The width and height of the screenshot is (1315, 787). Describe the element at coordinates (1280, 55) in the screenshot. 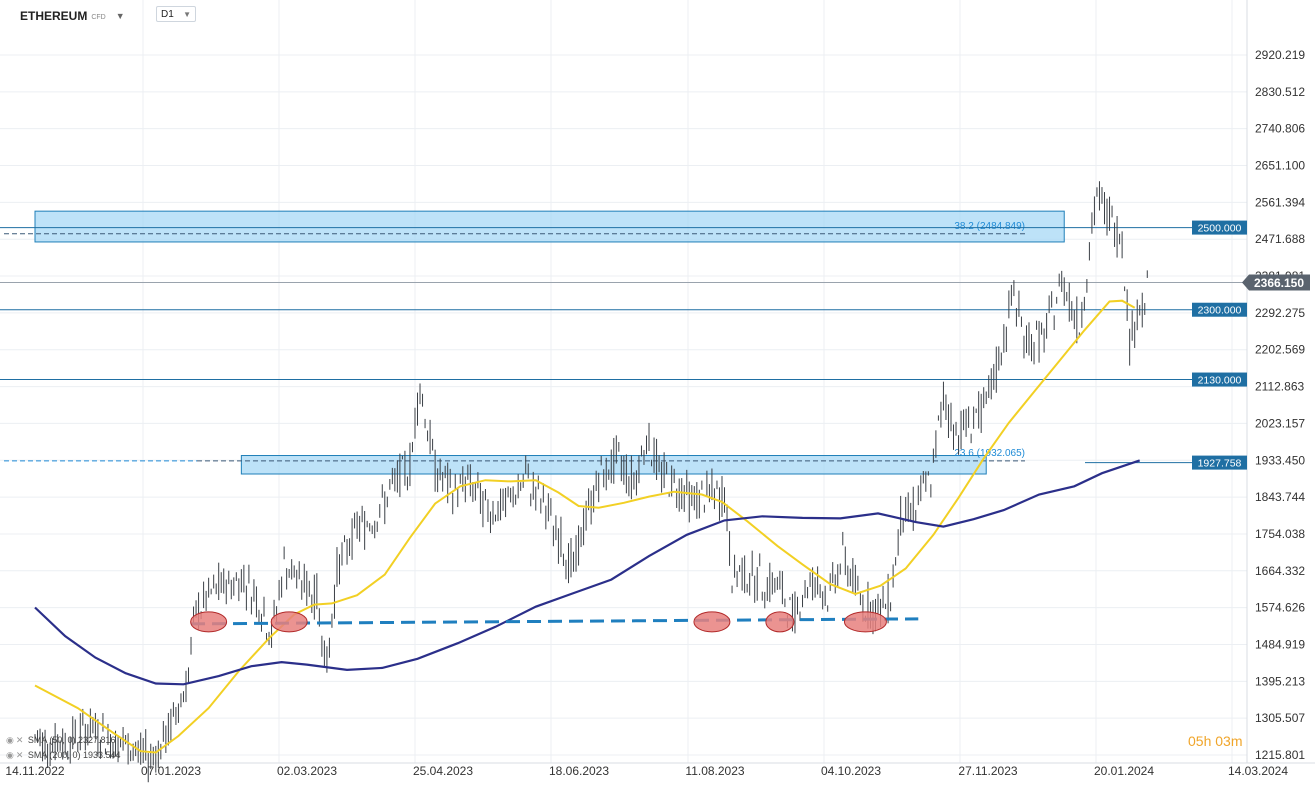

I see `y-tick-label: 2920.219` at that location.